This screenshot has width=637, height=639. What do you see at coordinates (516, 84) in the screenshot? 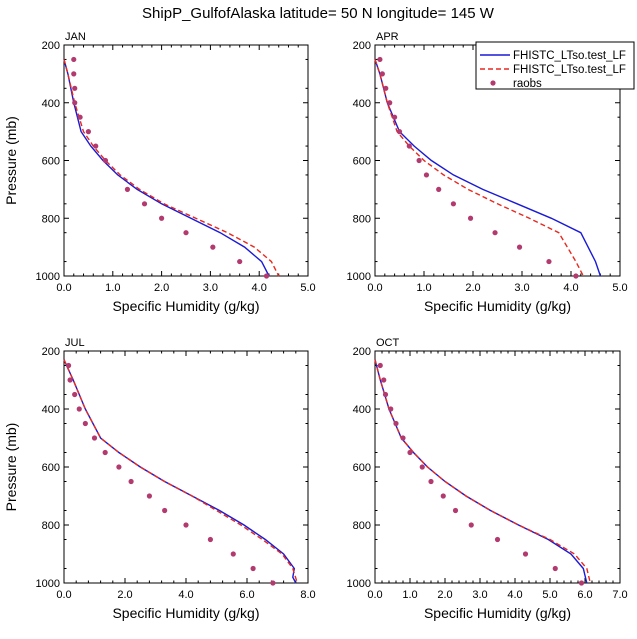
I see `legend-entry: raobs` at bounding box center [516, 84].